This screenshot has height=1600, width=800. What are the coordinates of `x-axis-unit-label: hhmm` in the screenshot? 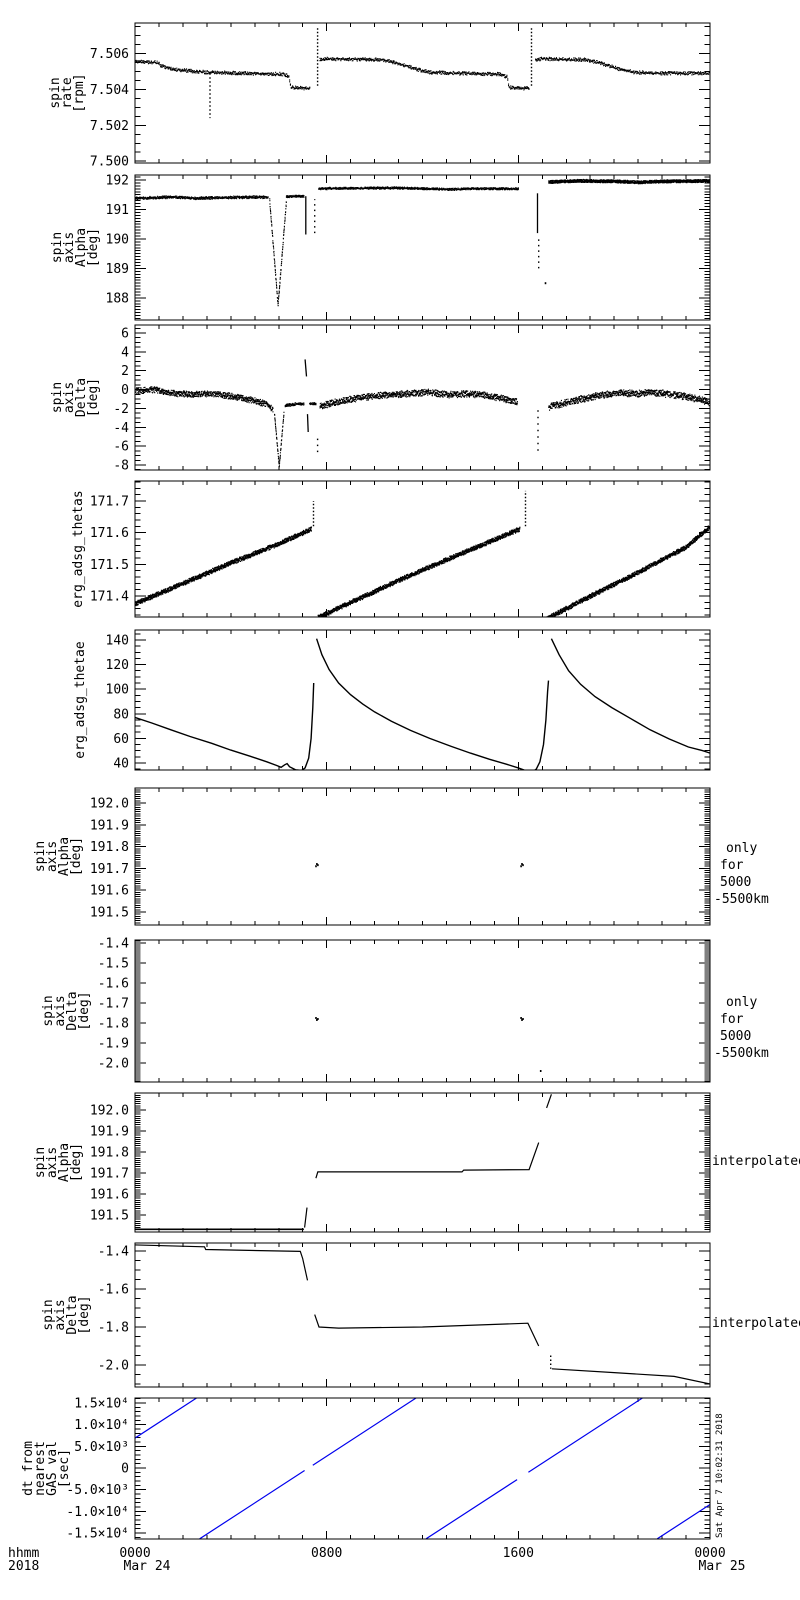 It's located at (23, 1553).